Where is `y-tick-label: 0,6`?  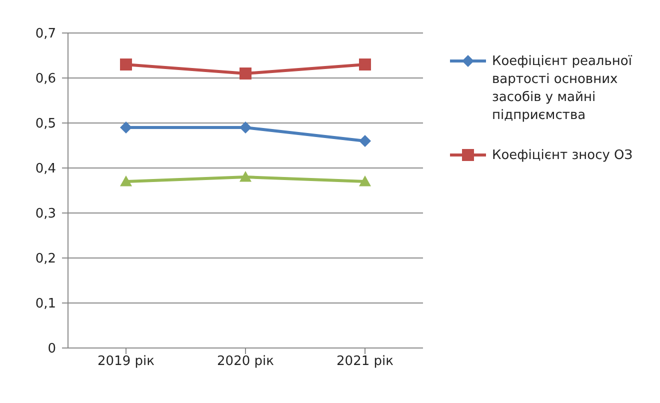 y-tick-label: 0,6 is located at coordinates (45, 79).